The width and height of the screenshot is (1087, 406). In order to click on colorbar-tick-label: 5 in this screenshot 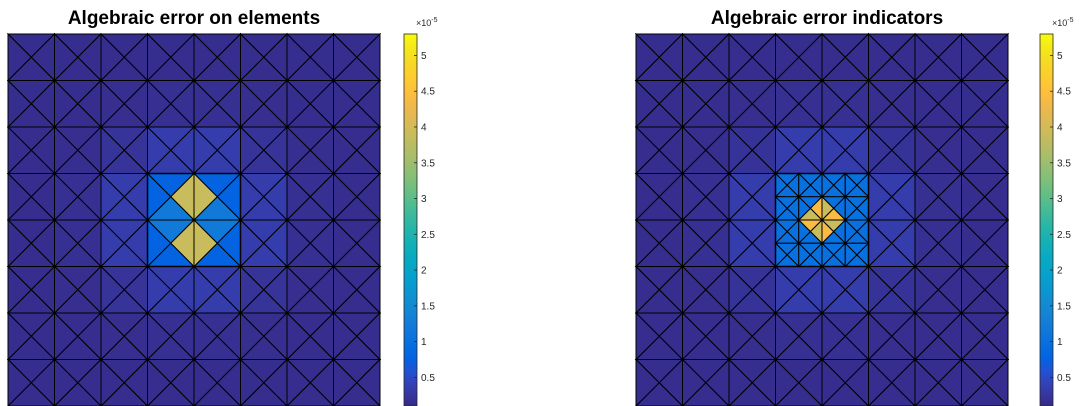, I will do `click(424, 56)`.